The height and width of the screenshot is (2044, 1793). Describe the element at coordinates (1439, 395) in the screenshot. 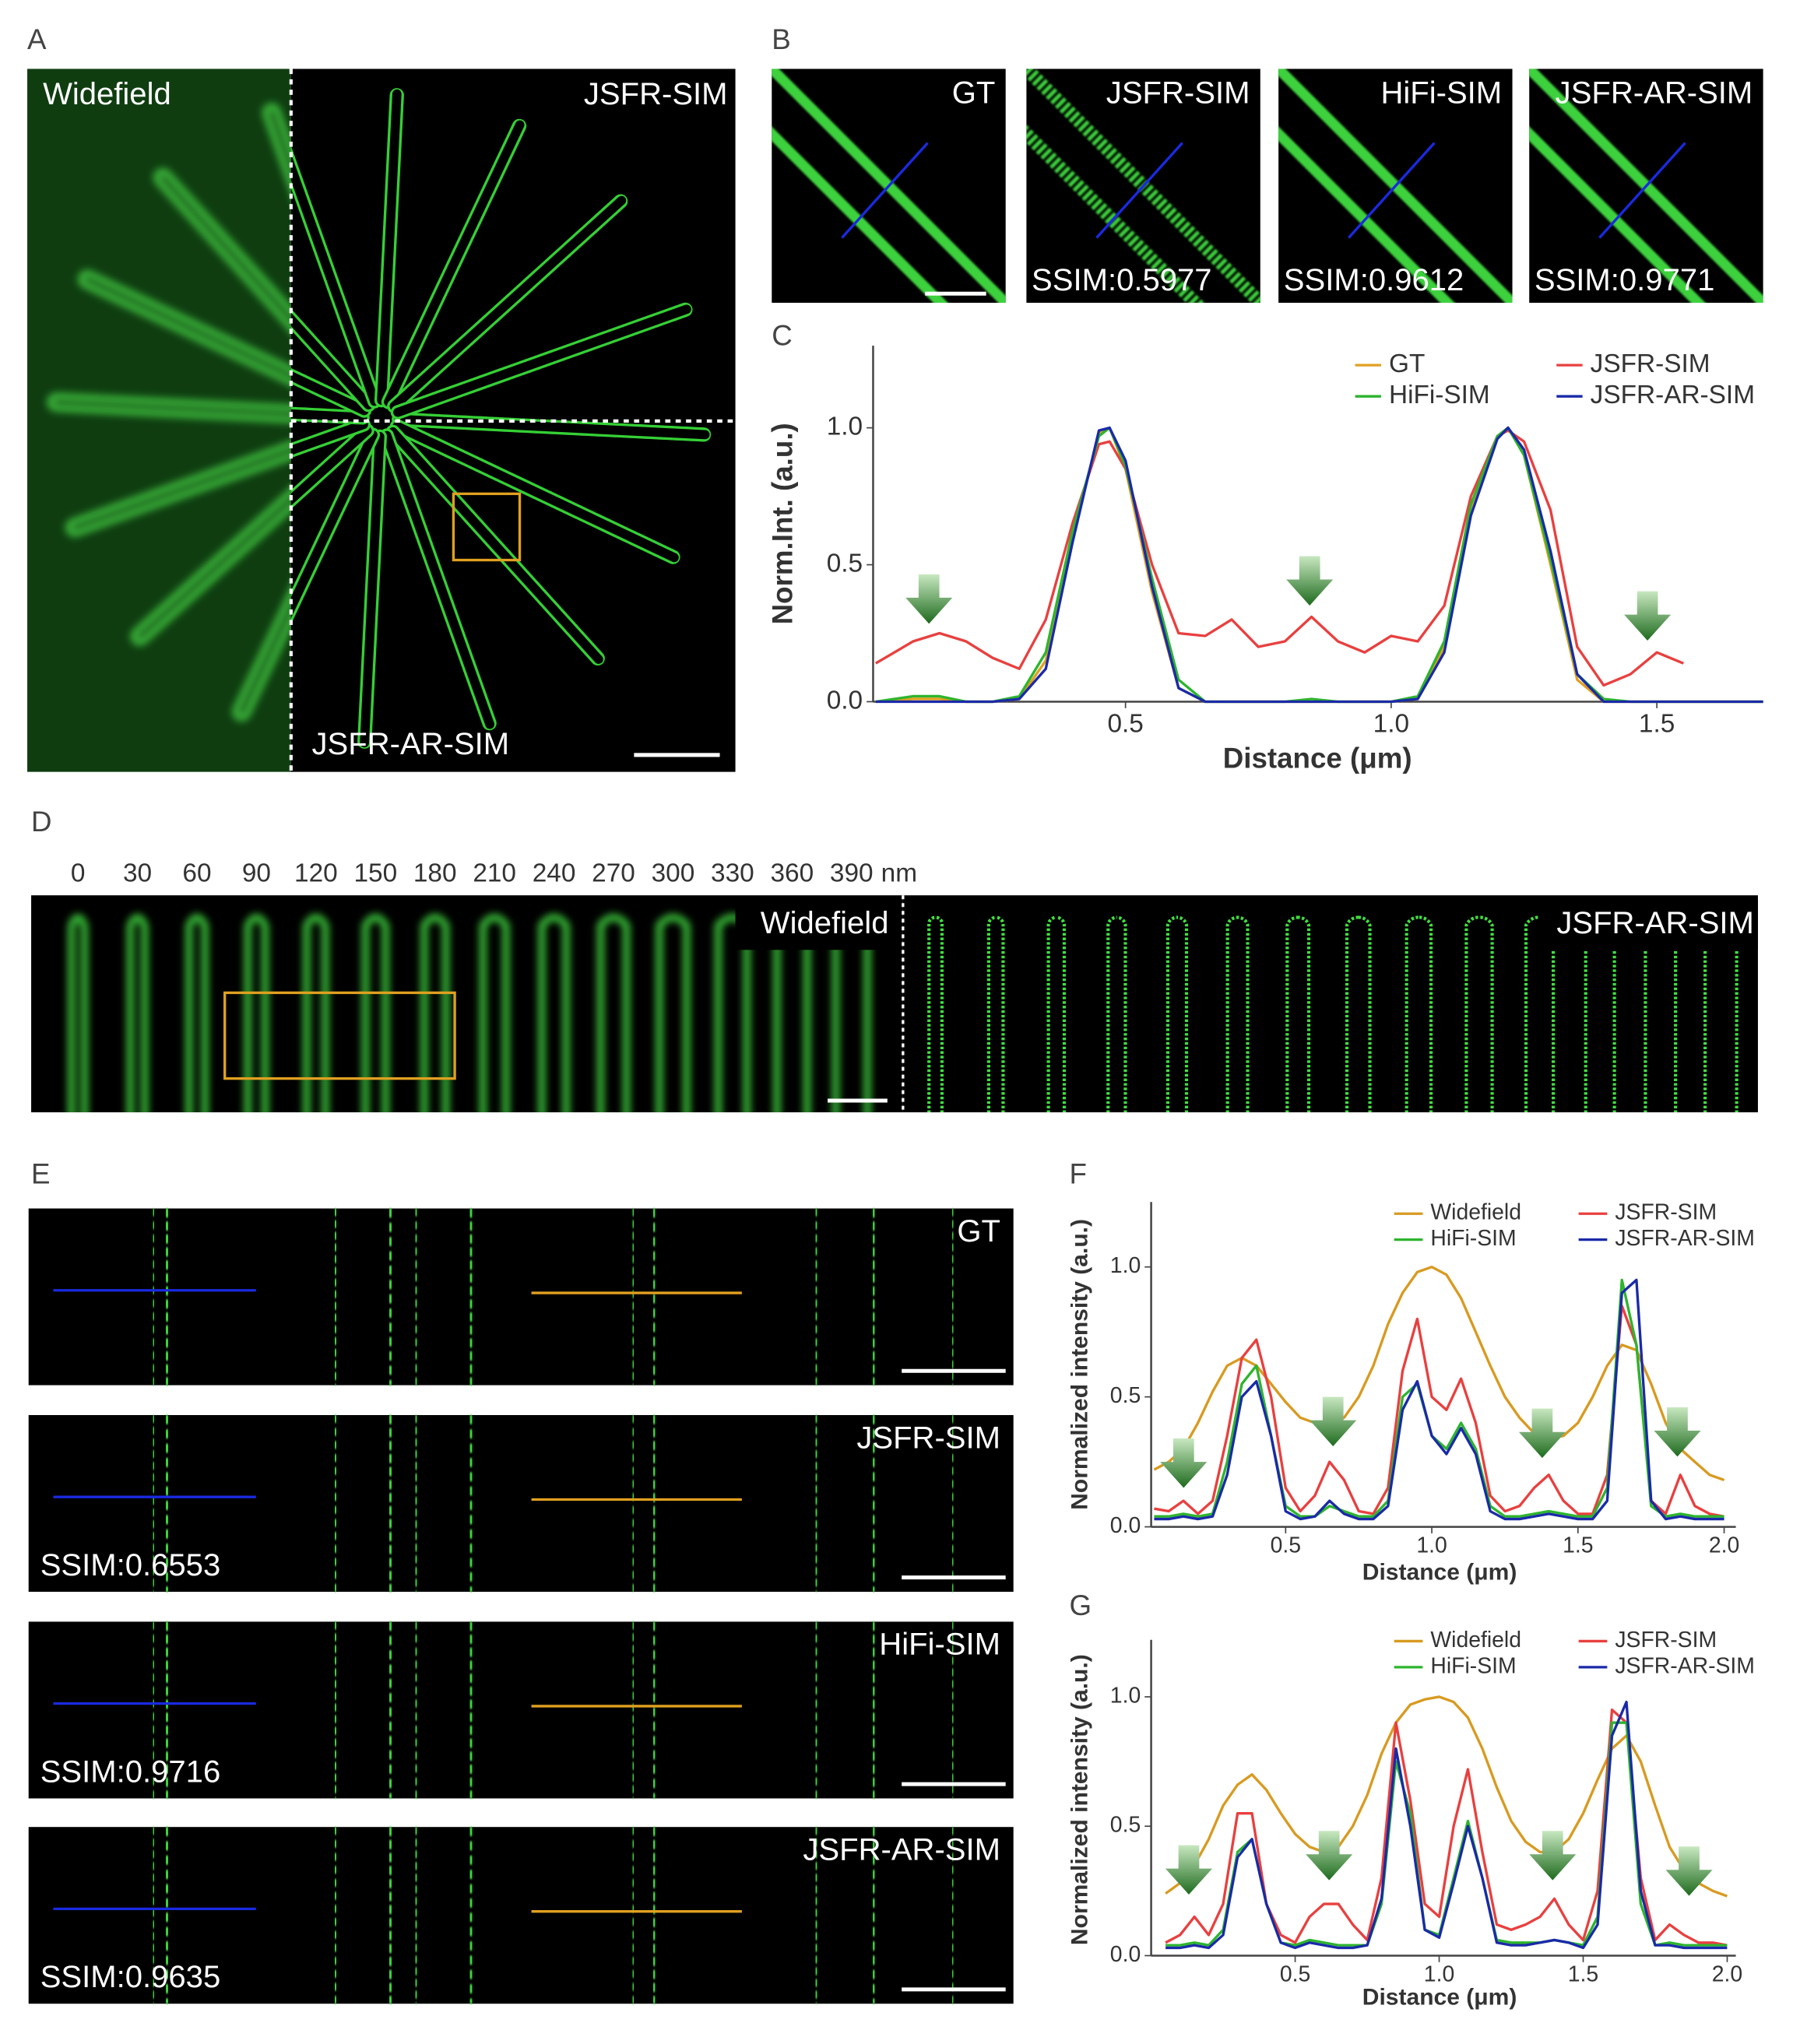

I see `legend-label: HiFi-SIM` at that location.